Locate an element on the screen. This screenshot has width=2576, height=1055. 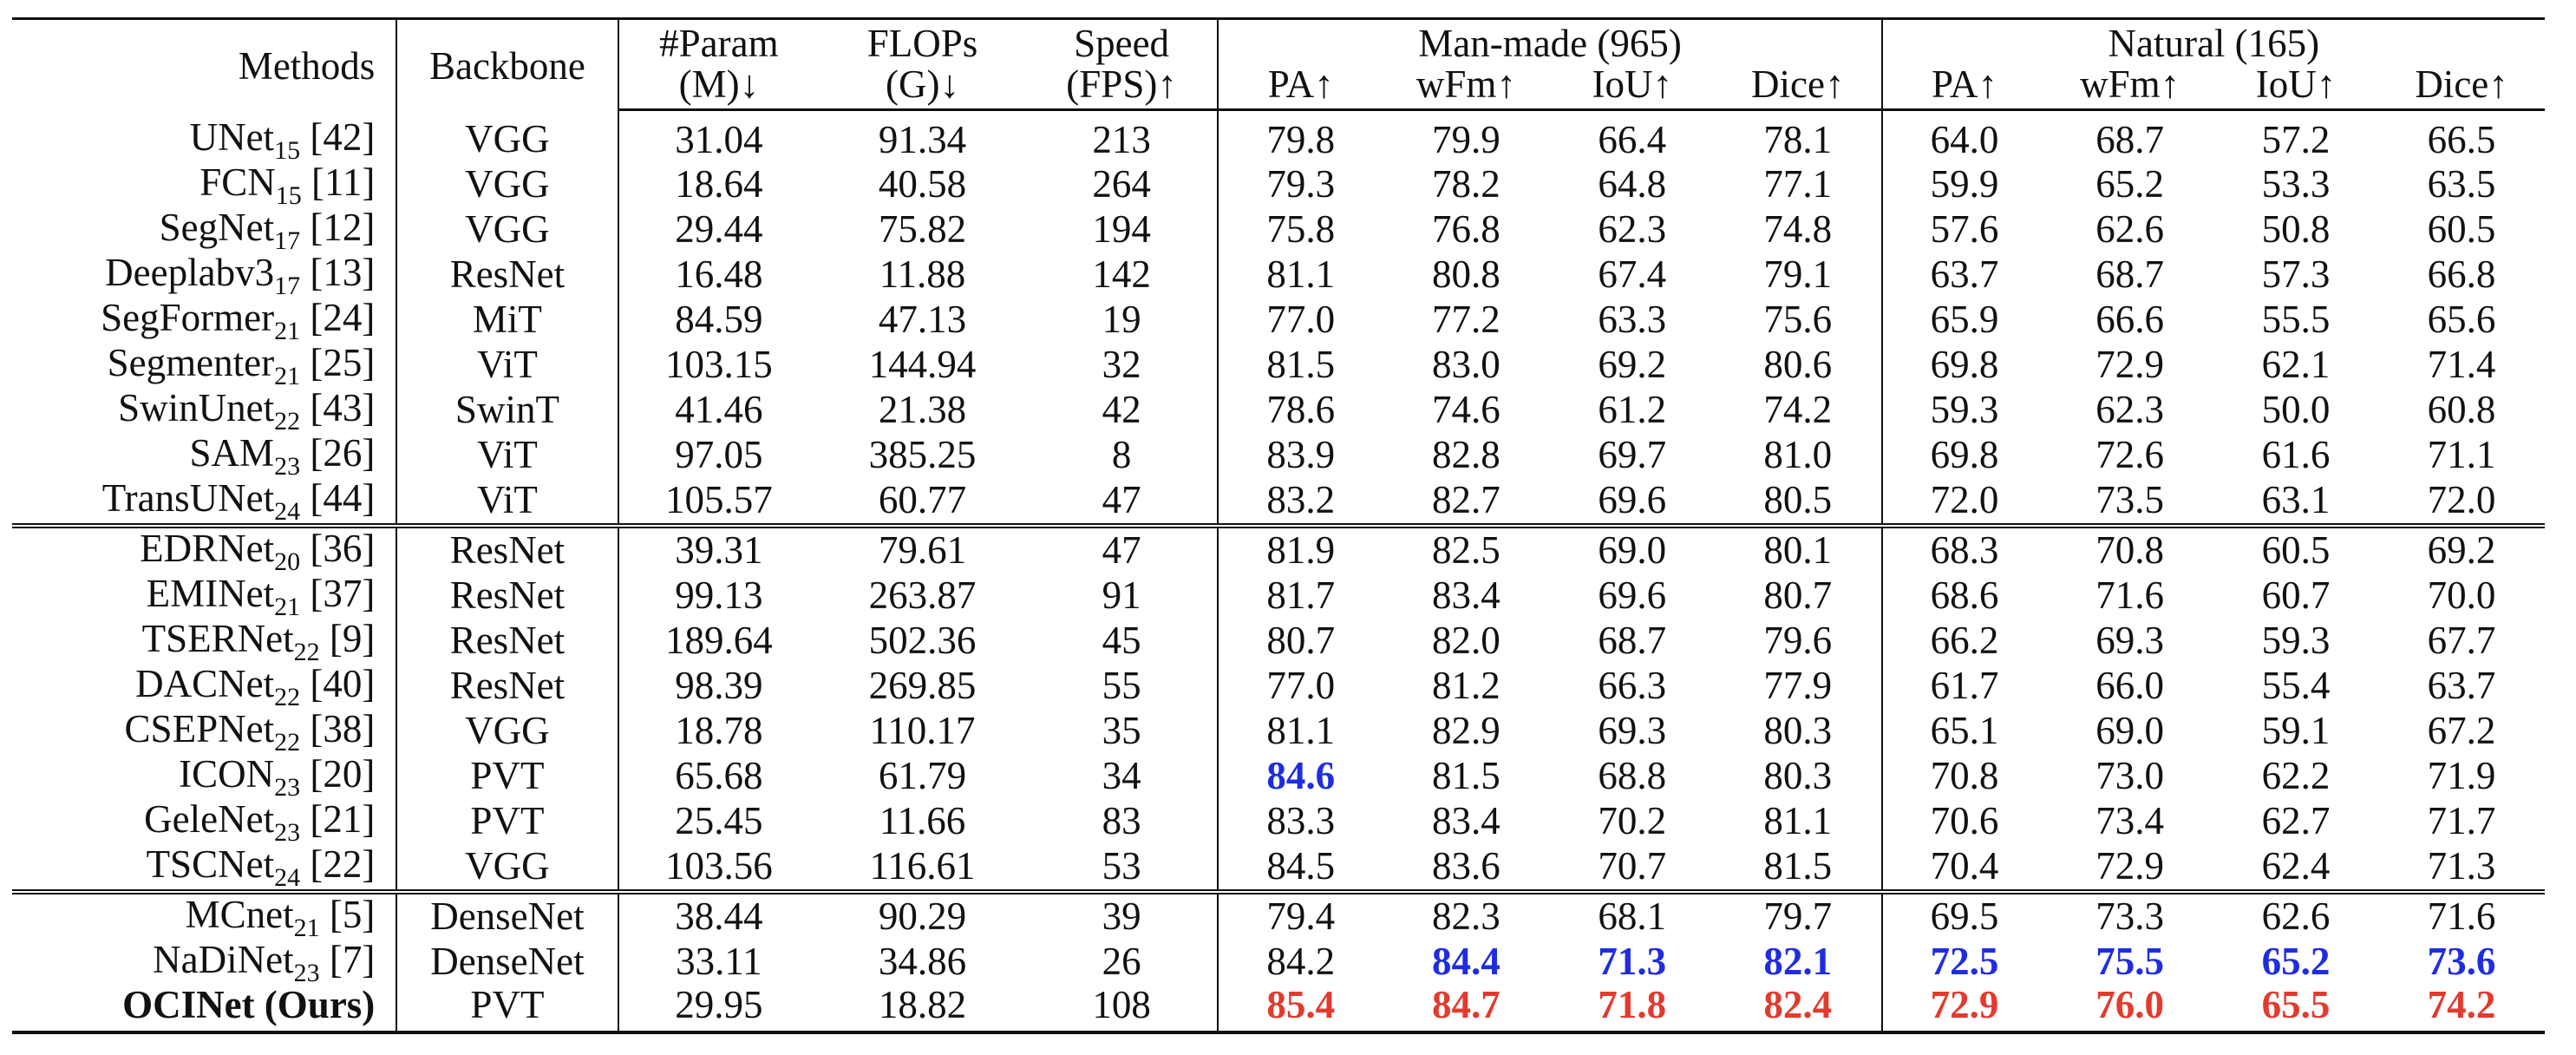
man-metric-cell: 83.4 is located at coordinates (1465, 820).